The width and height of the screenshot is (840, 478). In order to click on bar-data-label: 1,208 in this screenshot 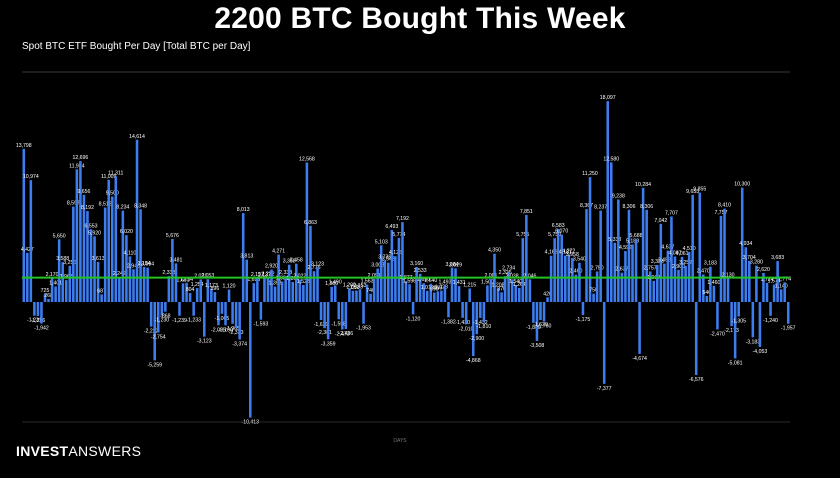, I will do `click(498, 286)`.